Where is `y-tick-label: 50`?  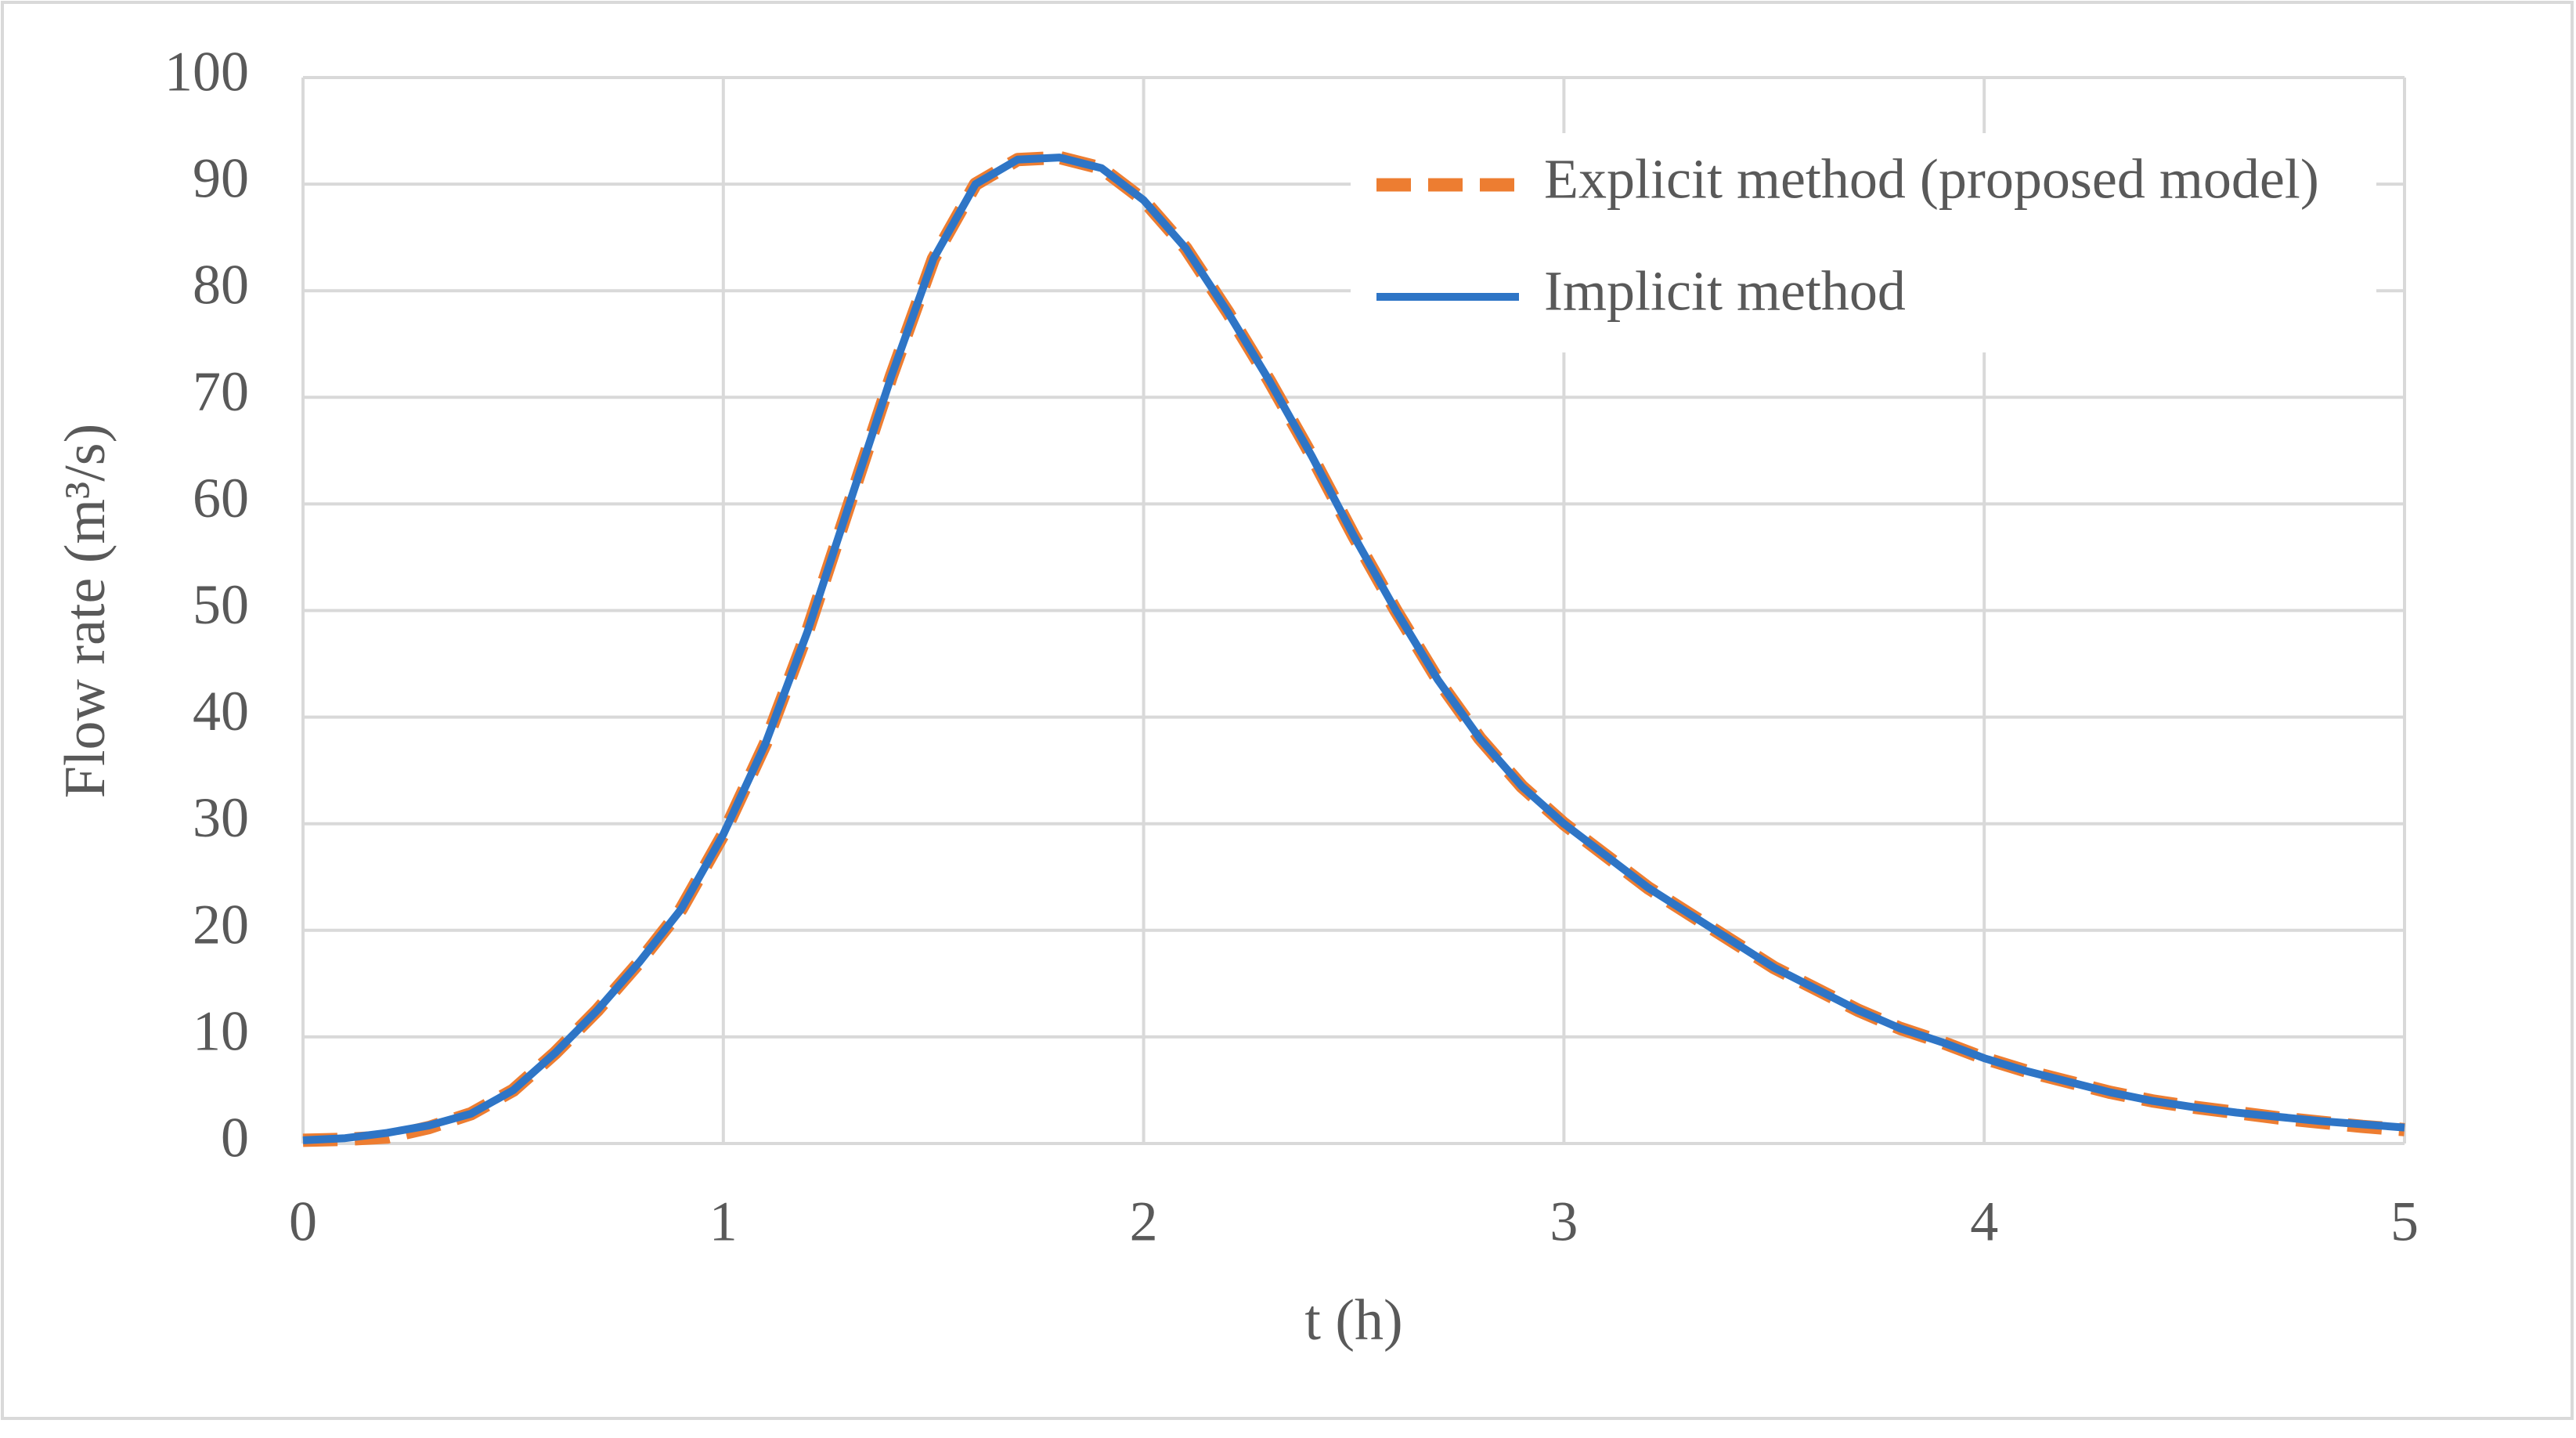
y-tick-label: 50 is located at coordinates (221, 604).